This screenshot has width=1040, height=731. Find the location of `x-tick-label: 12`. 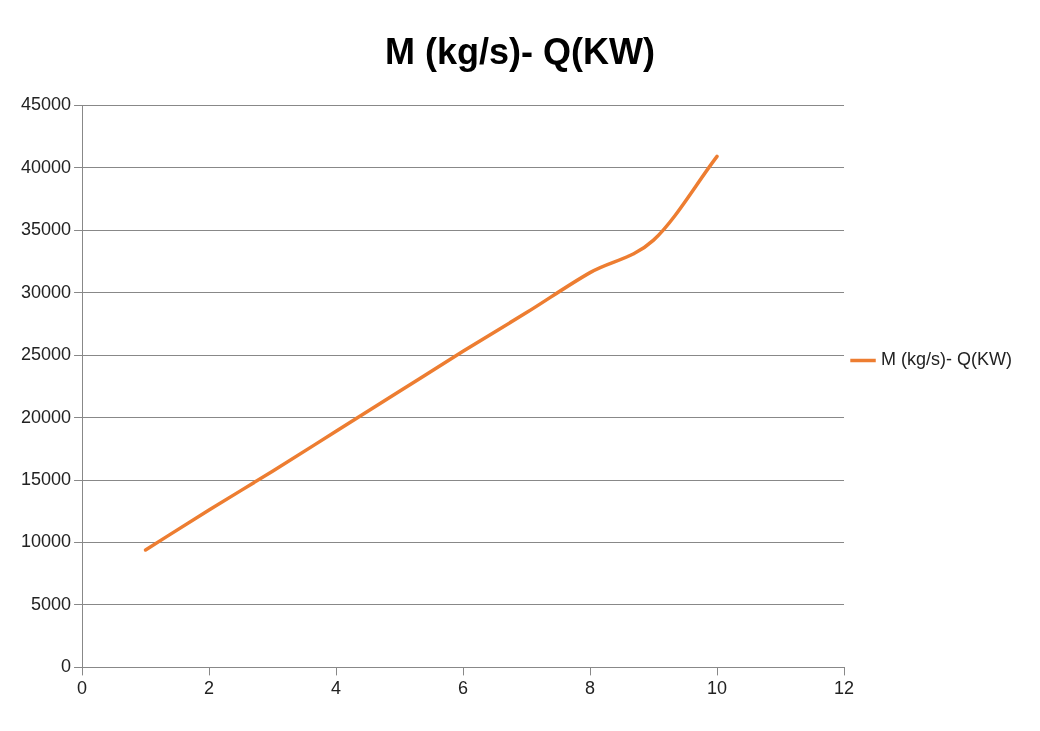

x-tick-label: 12 is located at coordinates (844, 688).